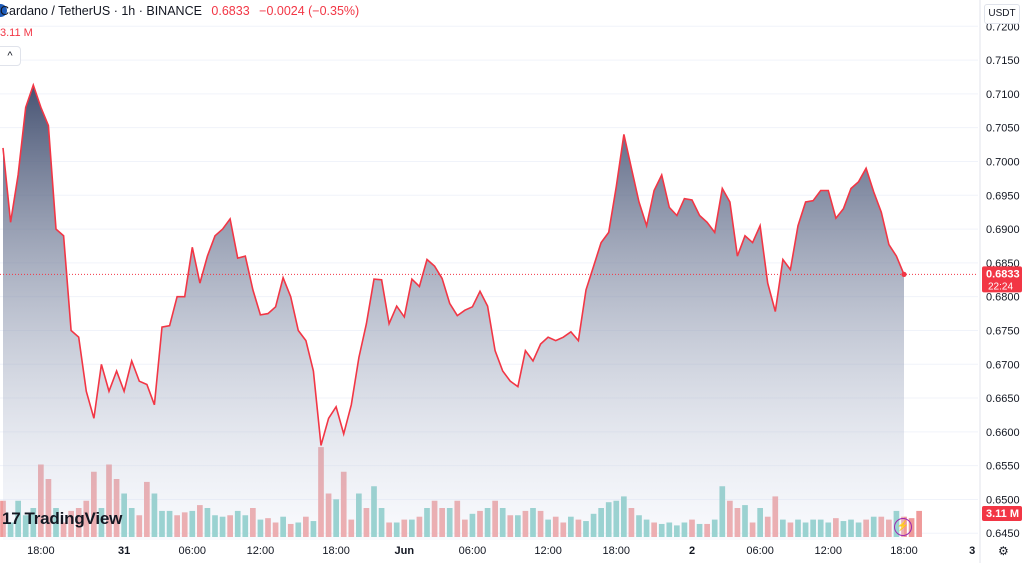 This screenshot has height=563, width=1024. I want to click on lightning-icon: ⚡, so click(903, 527).